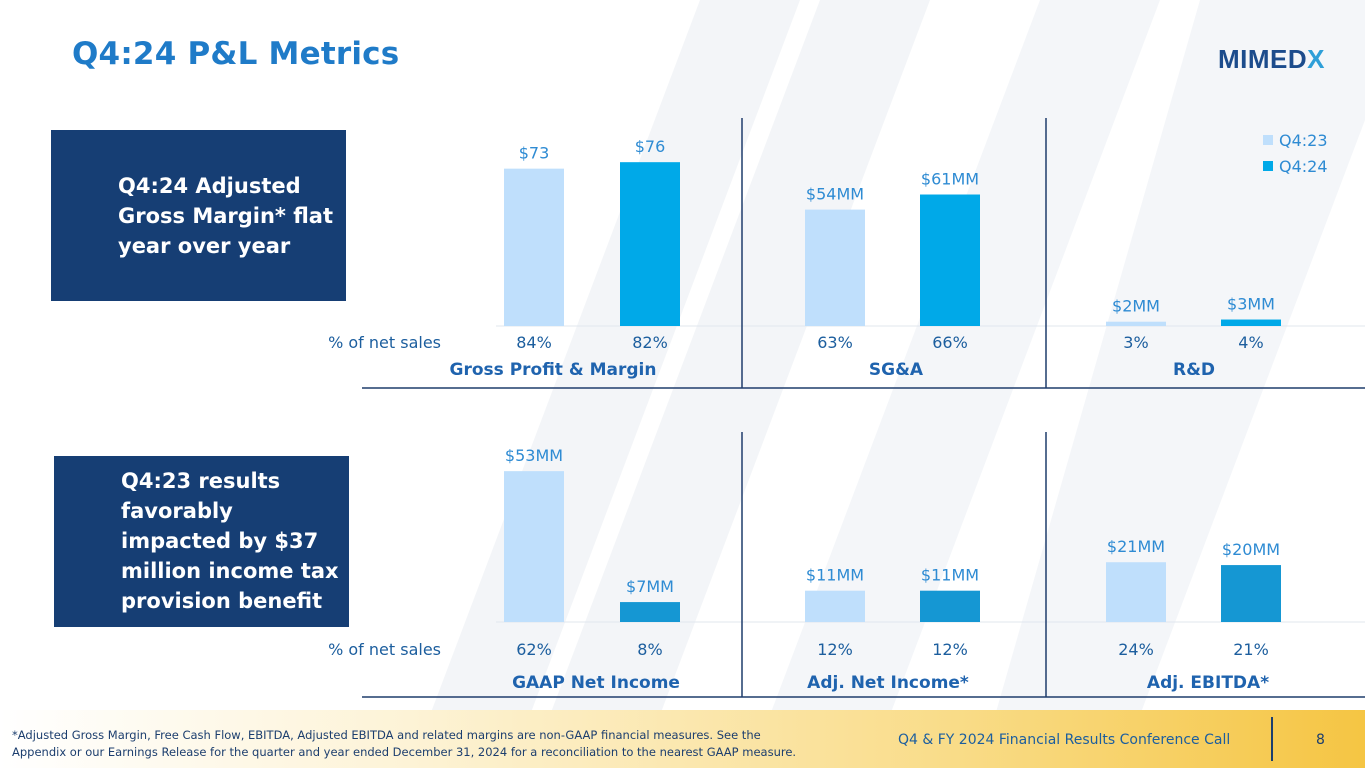 The height and width of the screenshot is (768, 1365). Describe the element at coordinates (835, 342) in the screenshot. I see `pct-label-sg-a-q4-23: 63%` at that location.